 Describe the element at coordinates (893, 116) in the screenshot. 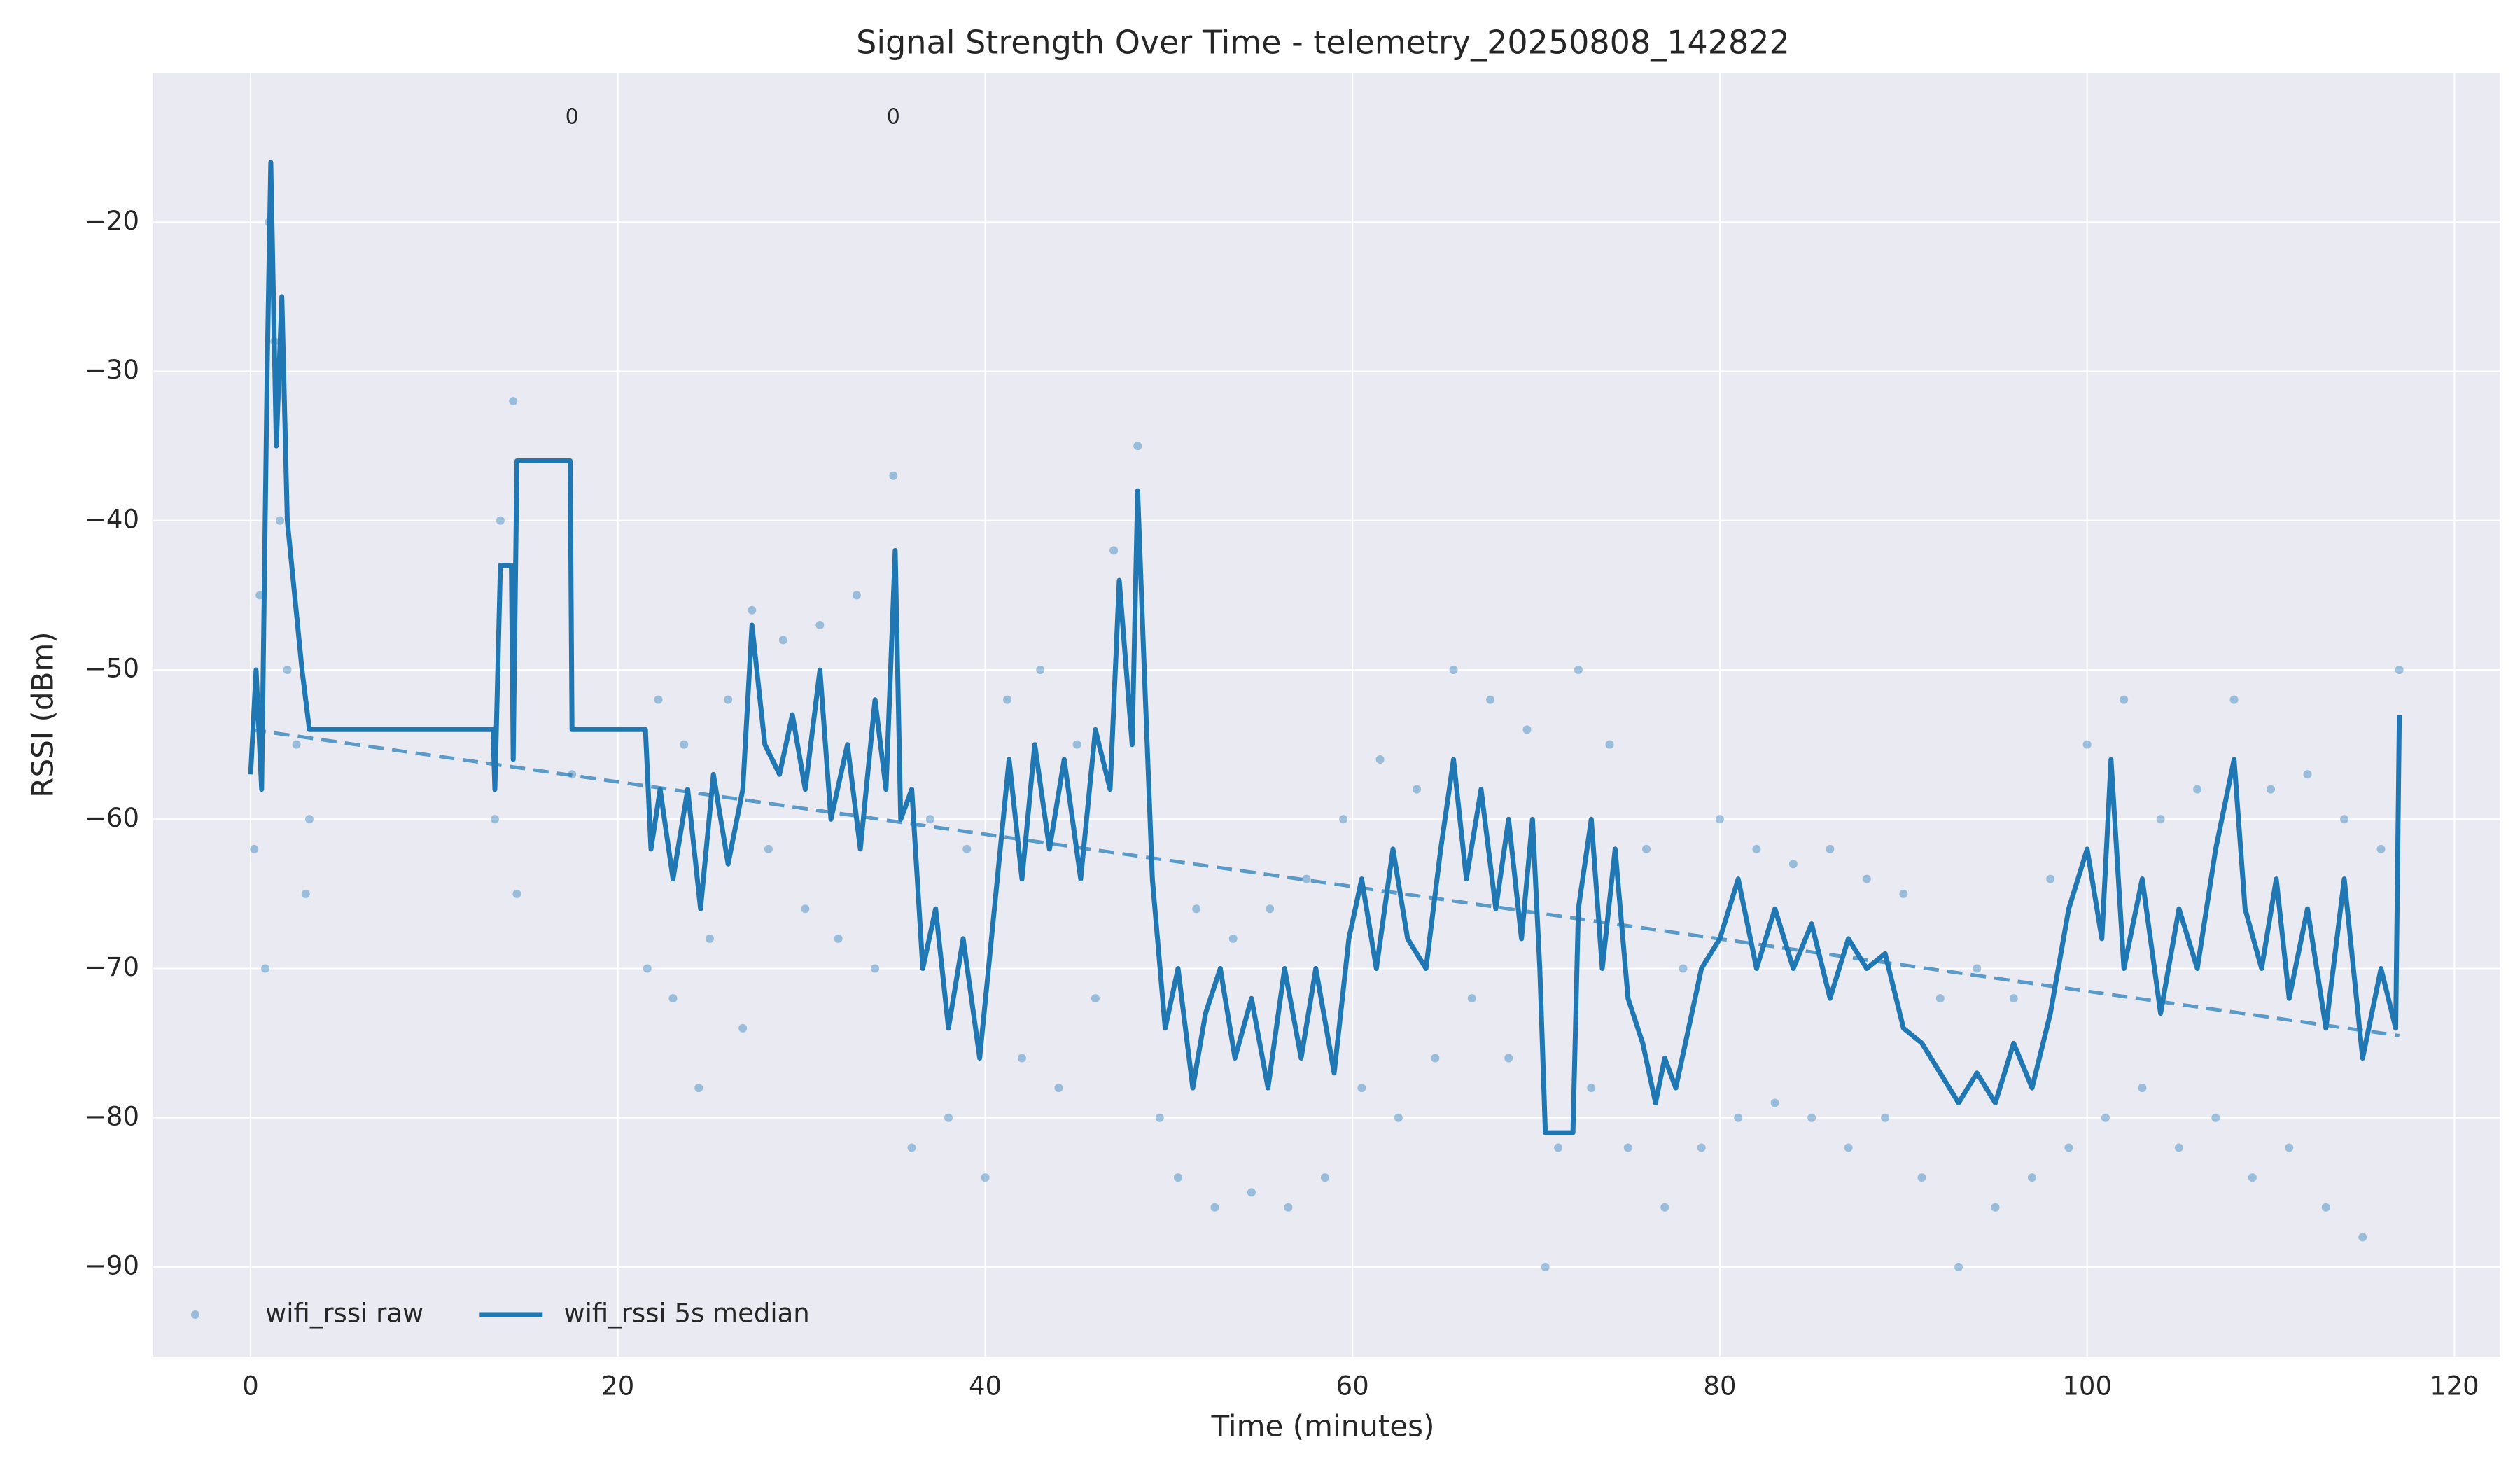

I see `annotation: 0` at that location.